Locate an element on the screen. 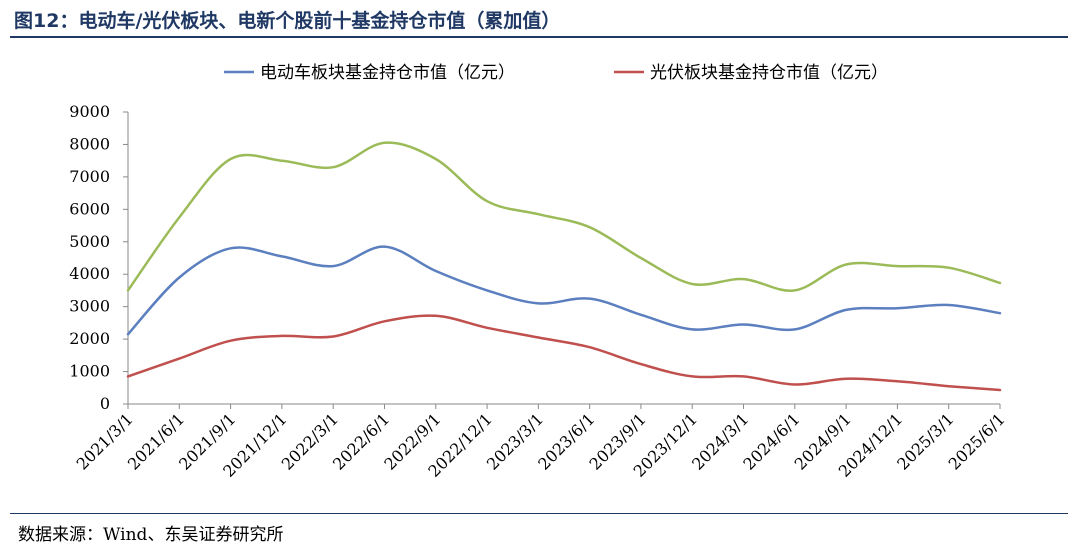 The width and height of the screenshot is (1080, 548). source-note: 数据来源：Wind、东吴证券研究所 is located at coordinates (151, 535).